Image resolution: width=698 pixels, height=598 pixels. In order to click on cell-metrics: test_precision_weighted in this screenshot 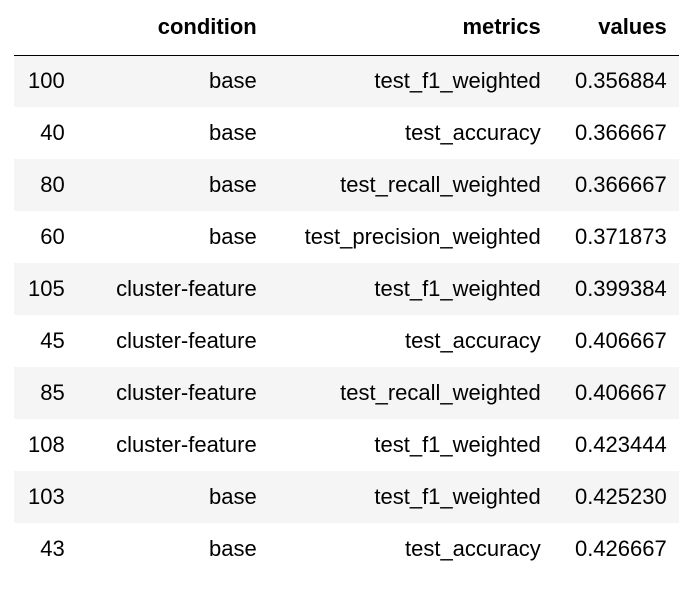, I will do `click(422, 236)`.